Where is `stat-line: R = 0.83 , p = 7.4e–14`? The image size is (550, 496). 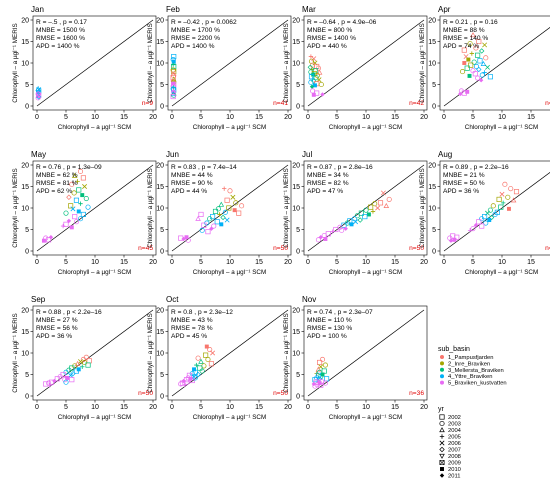
stat-line: R = 0.83 , p = 7.4e–14 is located at coordinates (204, 167).